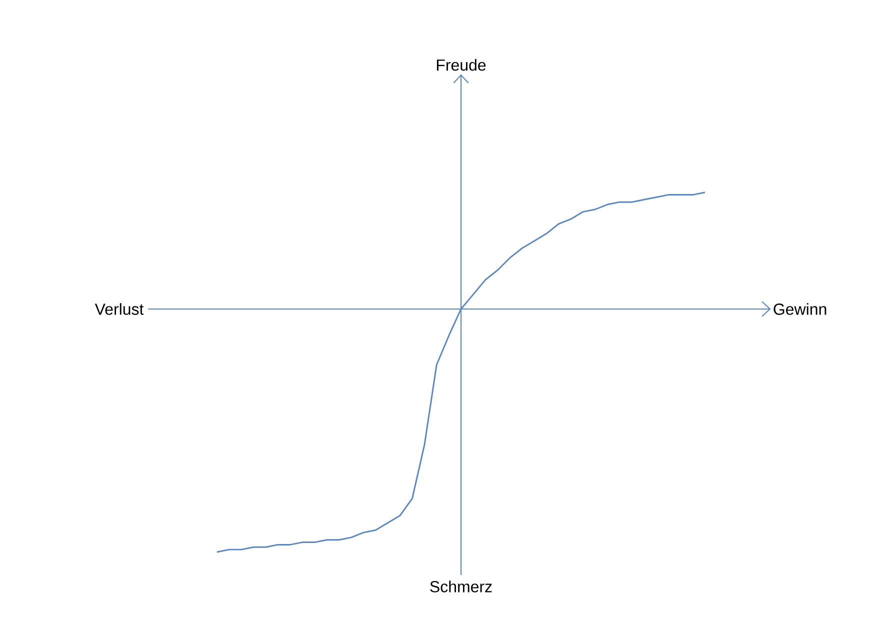  I want to click on text: Verlust, so click(119, 309).